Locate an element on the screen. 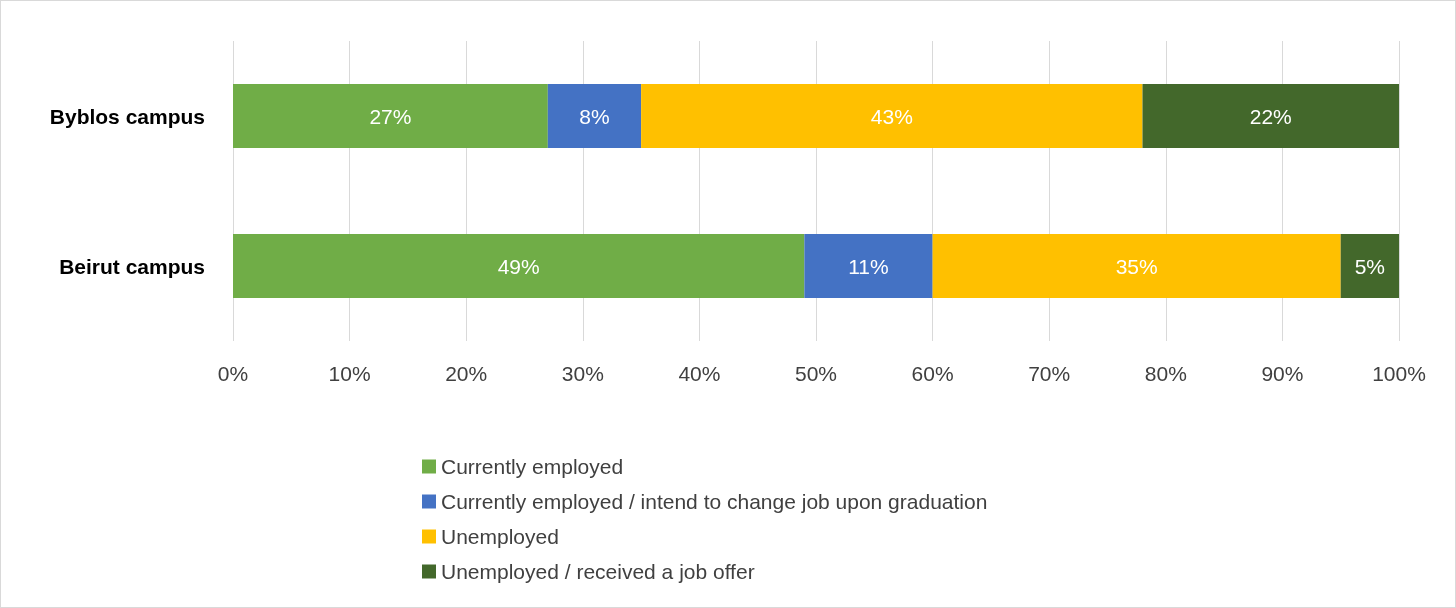 Image resolution: width=1456 pixels, height=608 pixels. data-label: 8% is located at coordinates (594, 116).